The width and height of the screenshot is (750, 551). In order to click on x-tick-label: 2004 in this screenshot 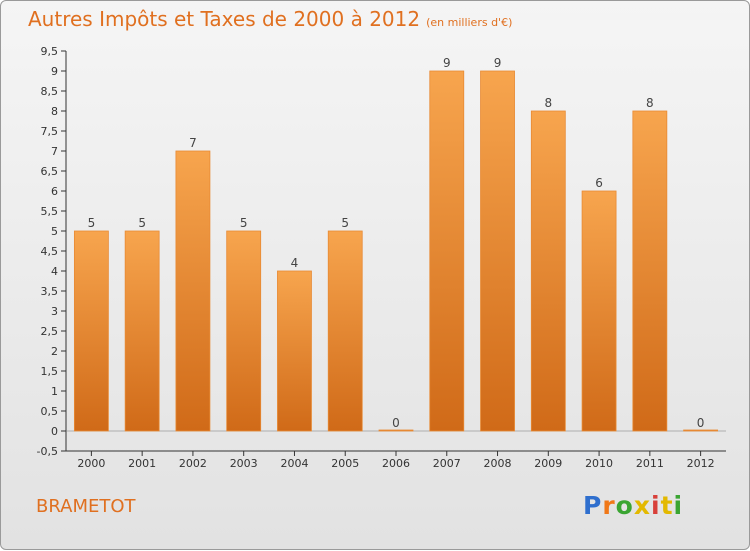, I will do `click(294, 463)`.